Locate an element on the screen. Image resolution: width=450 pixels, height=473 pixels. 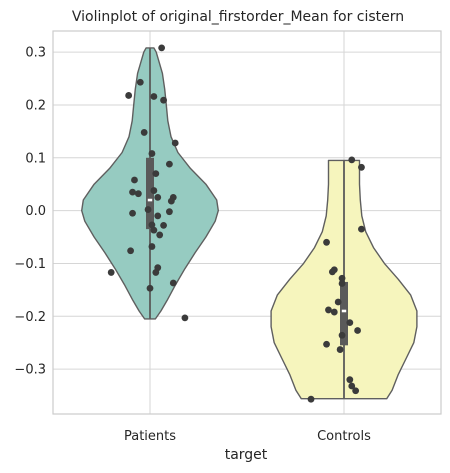
y-tick-label: 0.2 is located at coordinates (35, 105).